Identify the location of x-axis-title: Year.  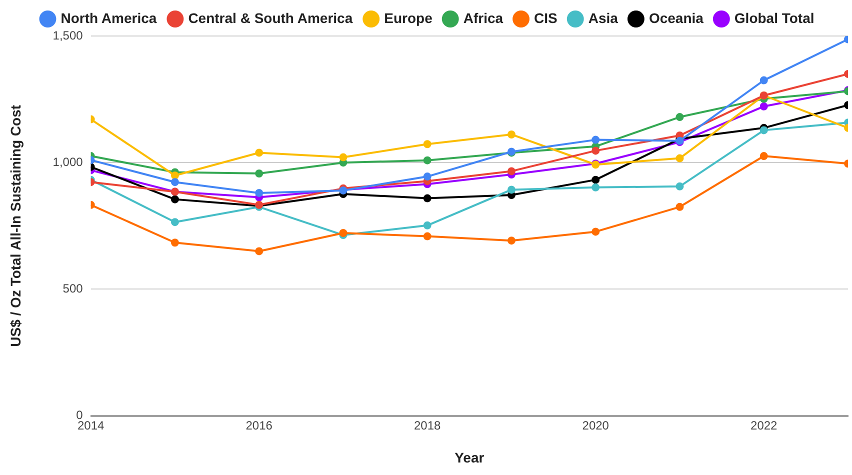
(469, 457).